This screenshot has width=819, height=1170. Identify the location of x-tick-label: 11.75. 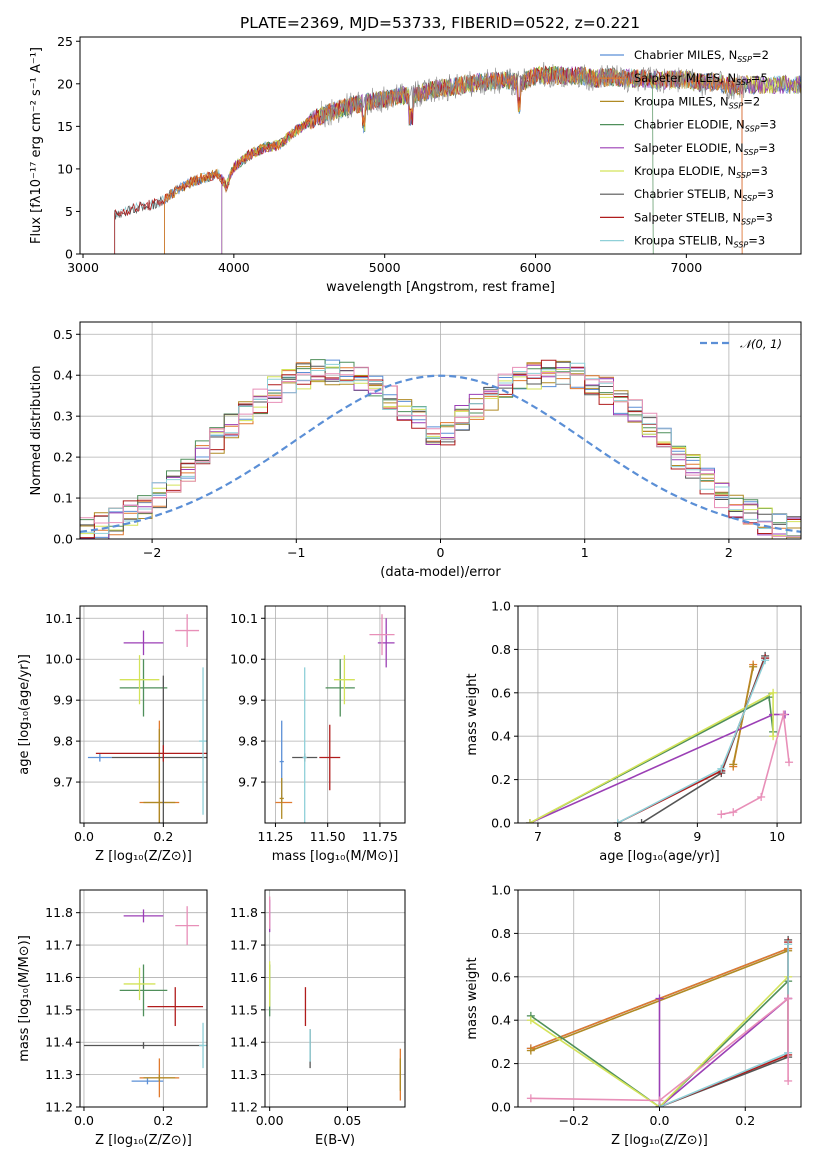
(380, 836).